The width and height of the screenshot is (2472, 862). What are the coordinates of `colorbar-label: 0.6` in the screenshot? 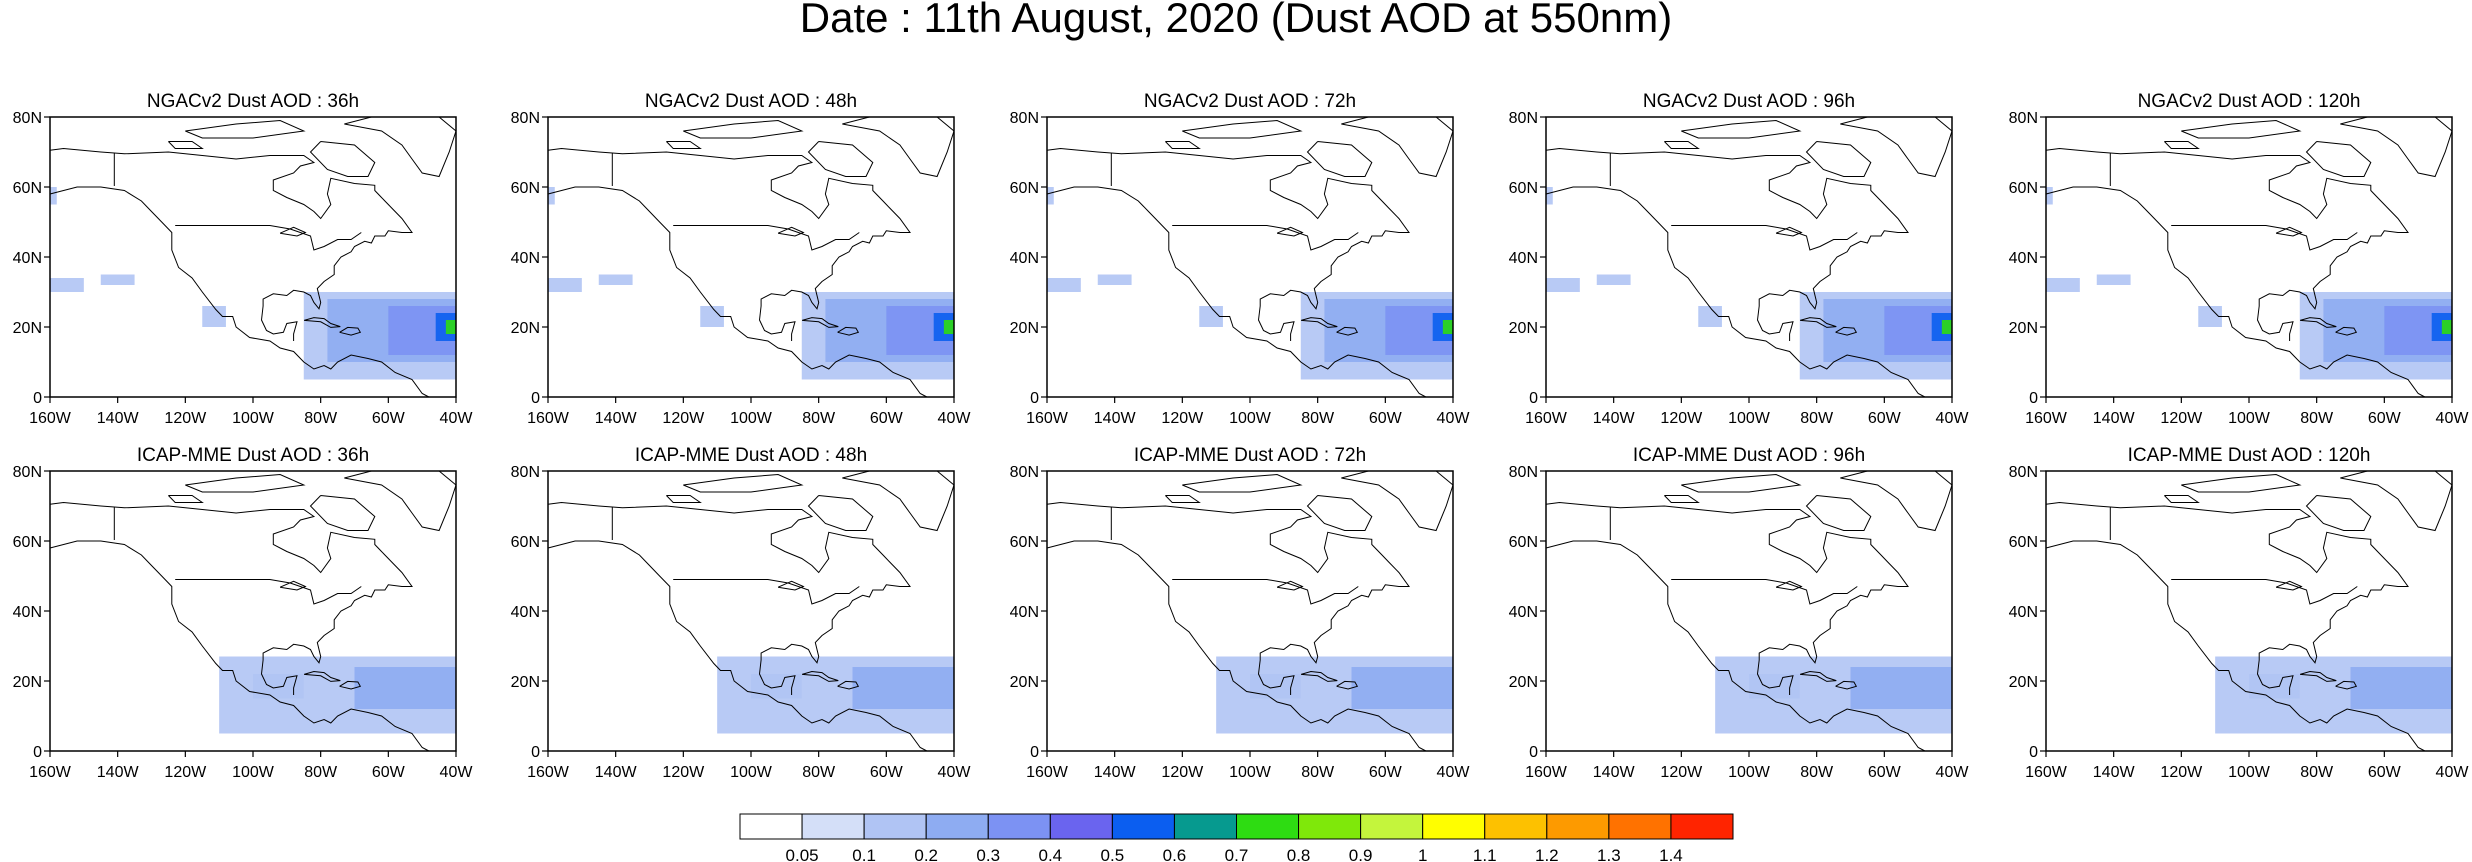 It's located at (1175, 854).